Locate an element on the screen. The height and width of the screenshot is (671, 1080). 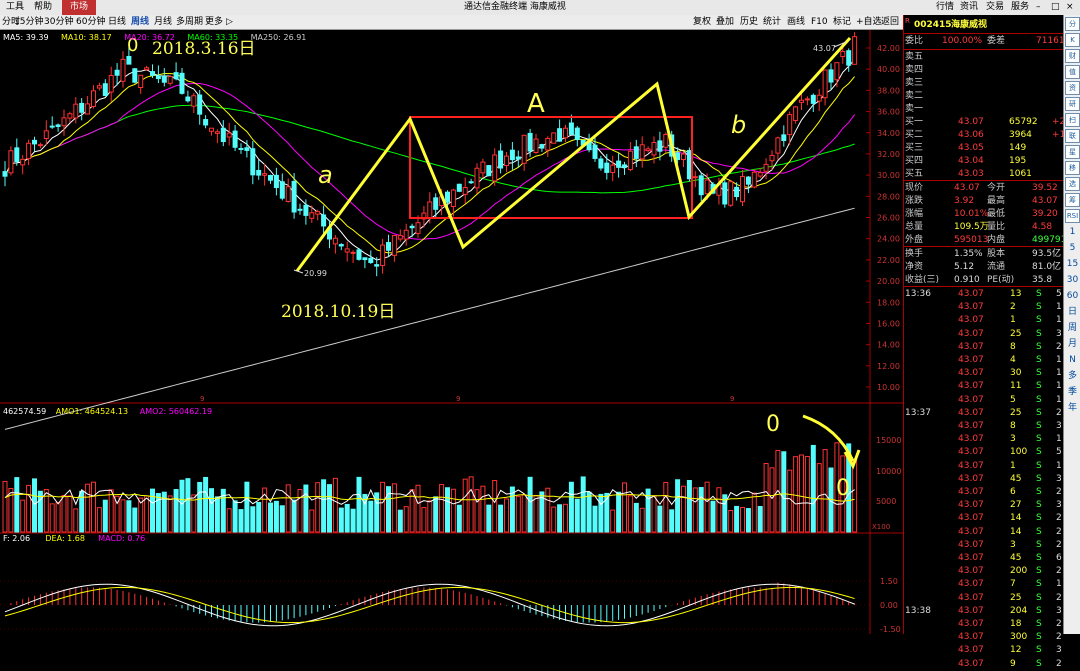
stats-row: 外盘 595013 内盘 499791 is located at coordinates (986, 240).